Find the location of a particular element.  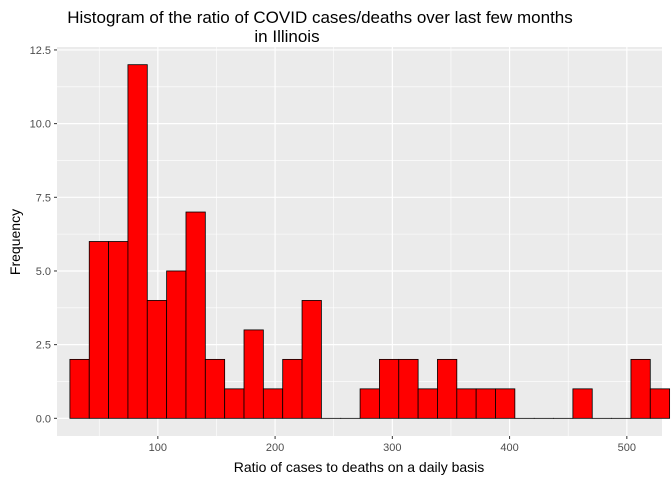

y-tick-label: 5.0 is located at coordinates (43, 272).